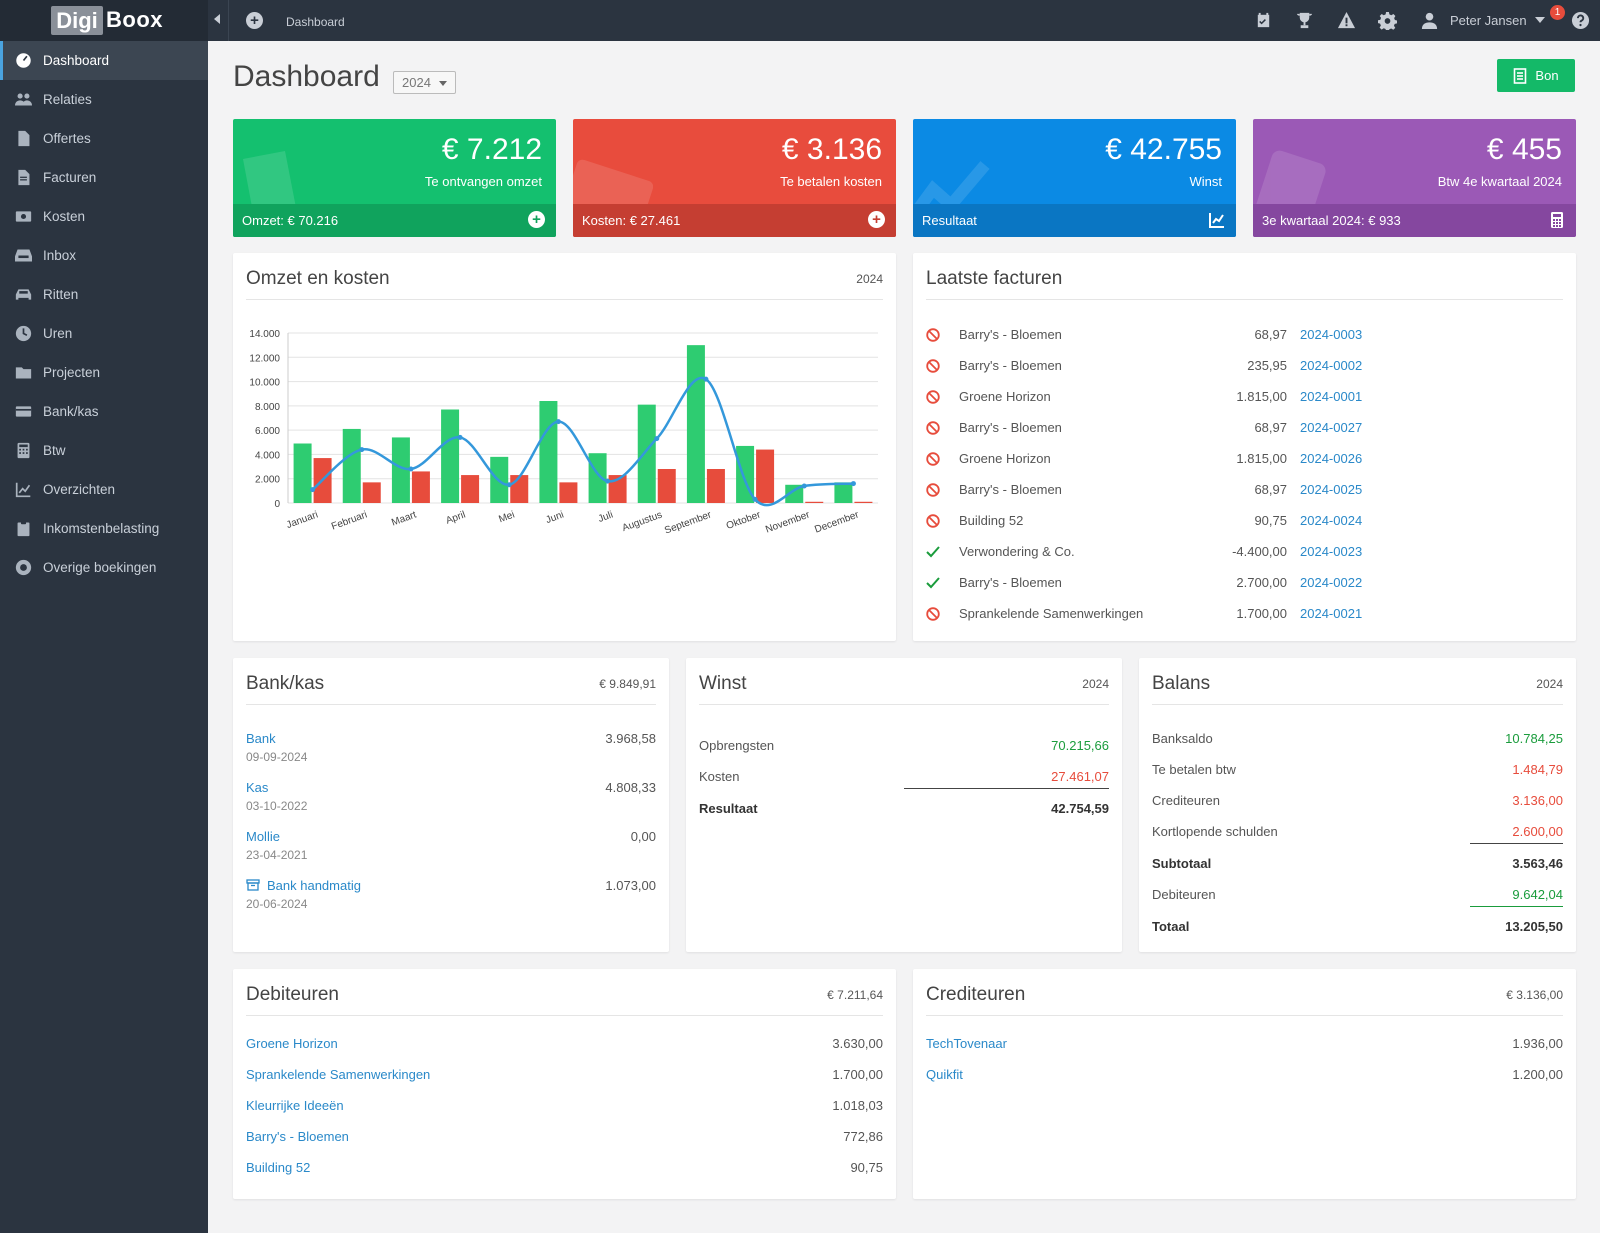 Image resolution: width=1600 pixels, height=1233 pixels. Describe the element at coordinates (263, 836) in the screenshot. I see `bank-account-link: Mollie` at that location.